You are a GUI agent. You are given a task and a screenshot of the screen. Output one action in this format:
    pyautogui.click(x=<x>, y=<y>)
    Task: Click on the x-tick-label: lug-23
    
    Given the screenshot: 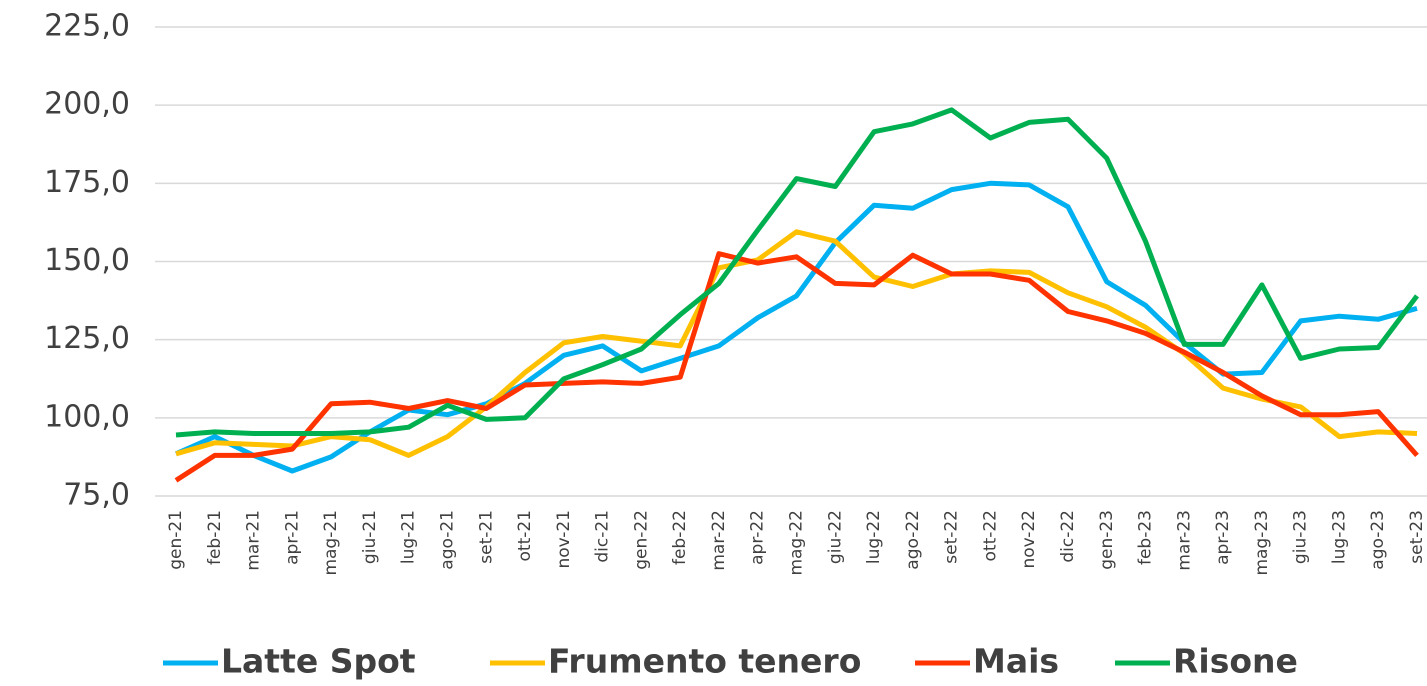 What is the action you would take?
    pyautogui.click(x=1339, y=537)
    